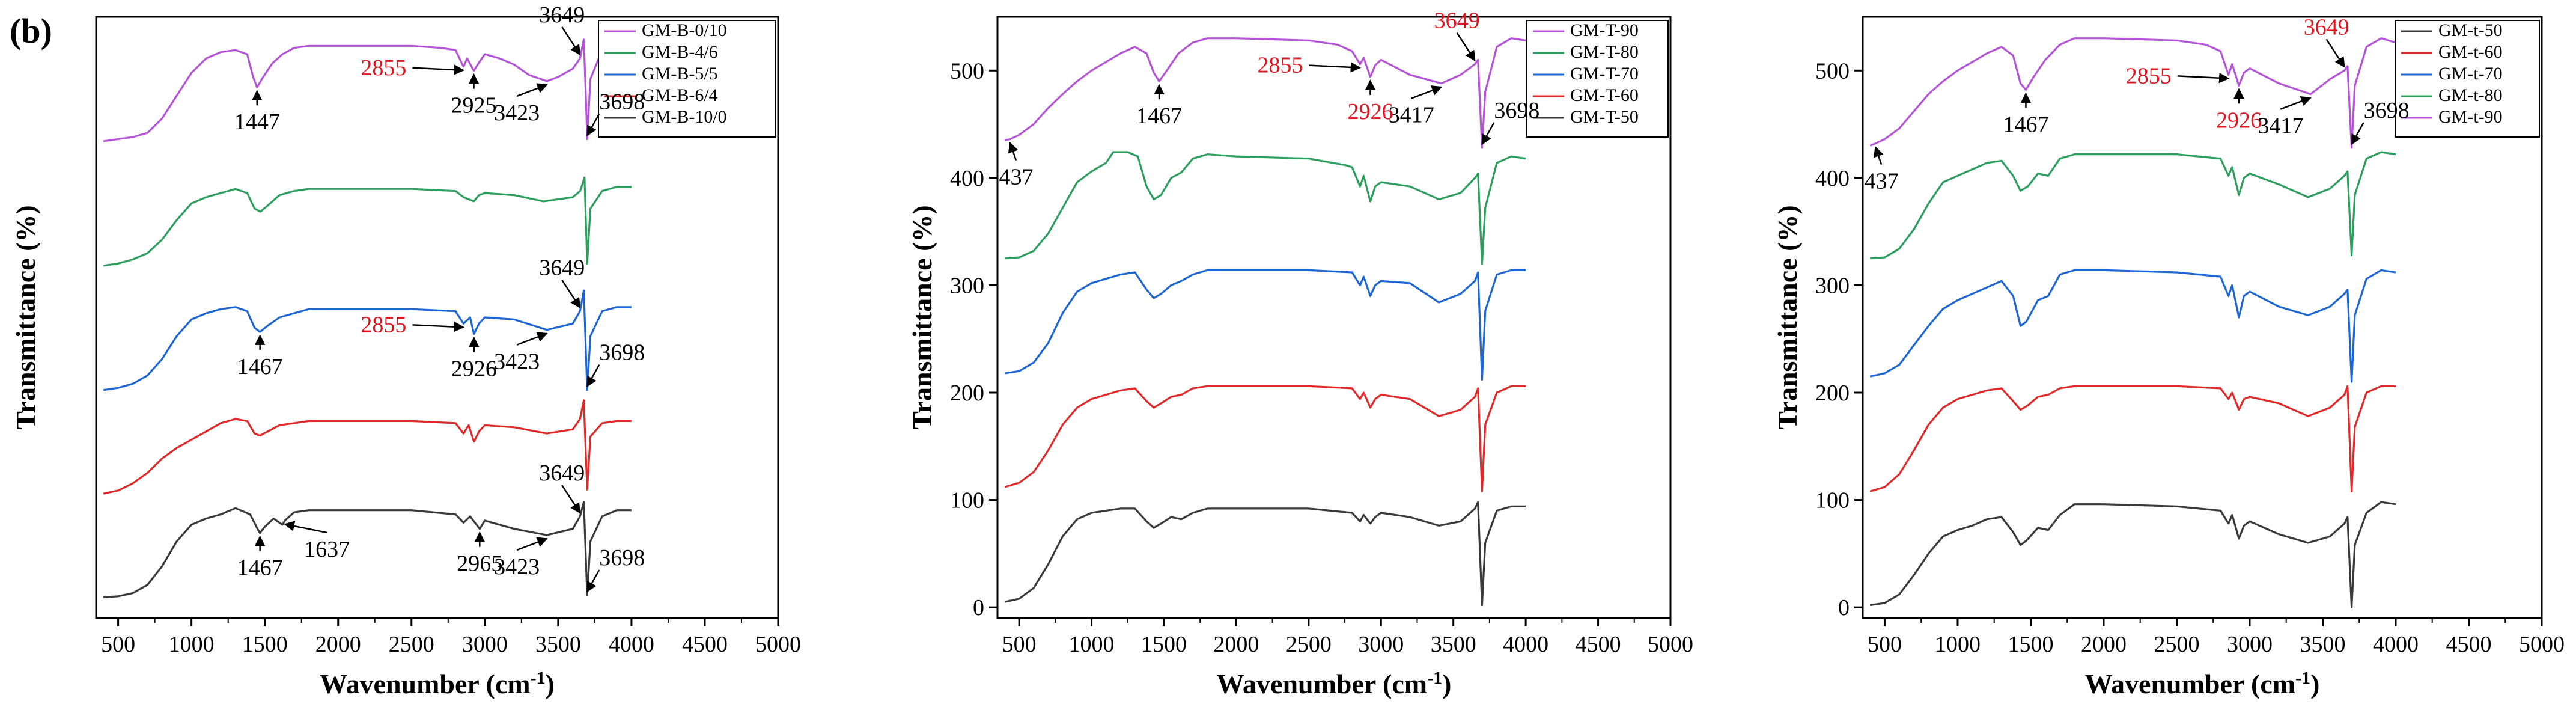 Image resolution: width=2576 pixels, height=707 pixels. What do you see at coordinates (367, 447) in the screenshot?
I see `series-line-GM-B-6/4` at bounding box center [367, 447].